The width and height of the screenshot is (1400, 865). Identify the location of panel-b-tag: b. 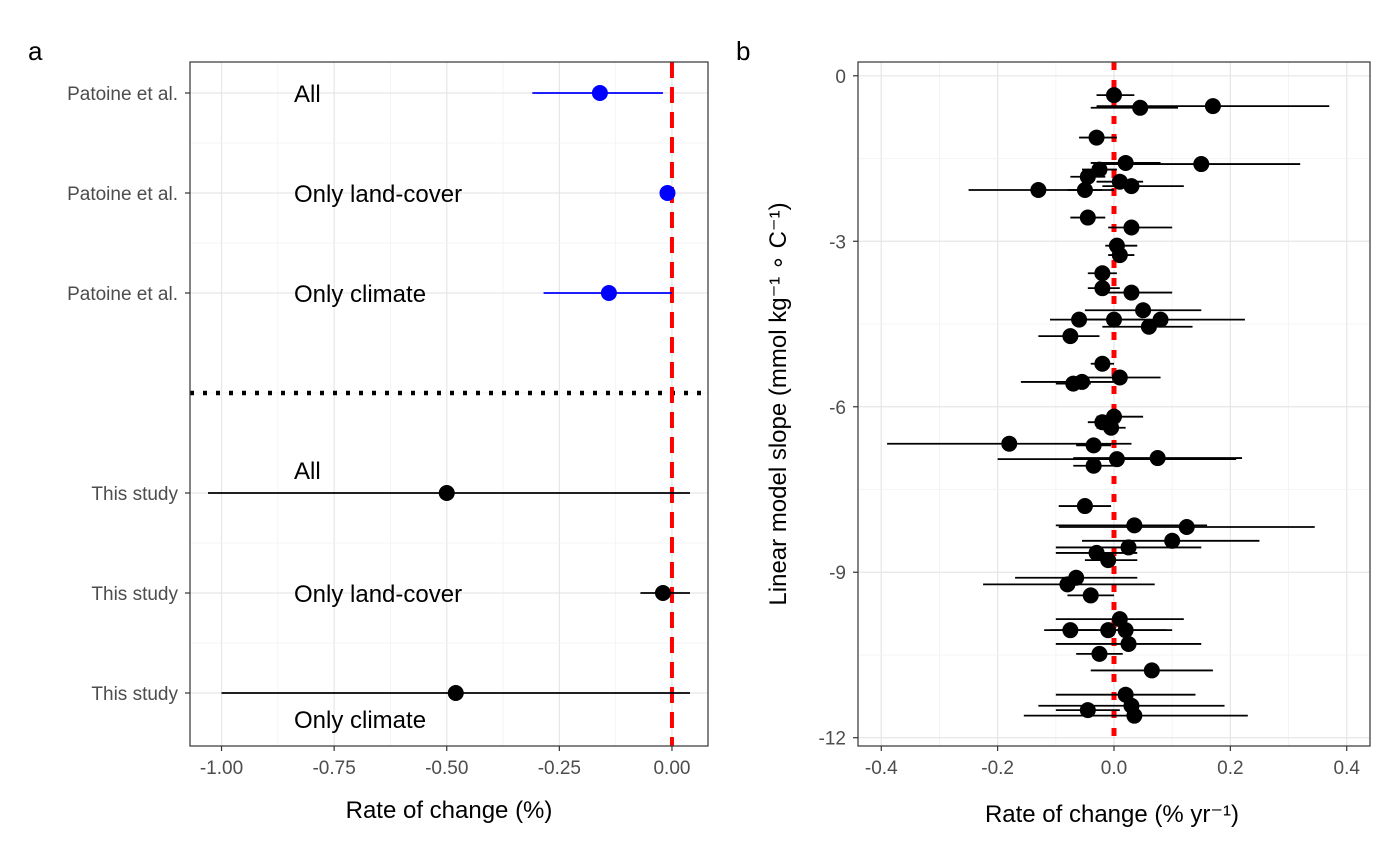
(743, 51).